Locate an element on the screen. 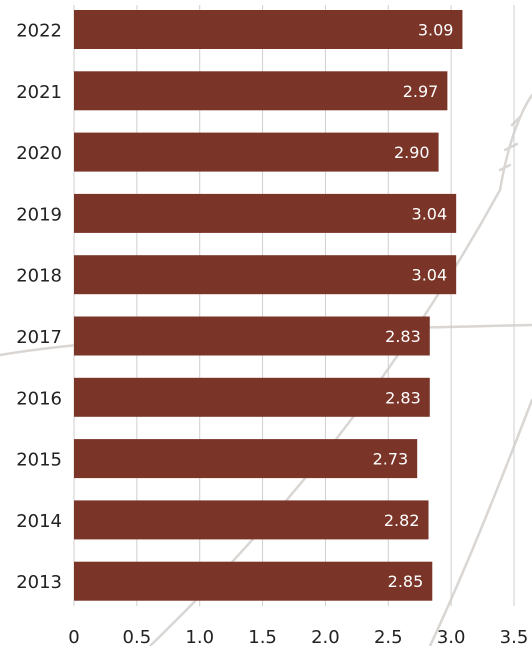 The image size is (532, 646). category-label: 2016 is located at coordinates (39, 398).